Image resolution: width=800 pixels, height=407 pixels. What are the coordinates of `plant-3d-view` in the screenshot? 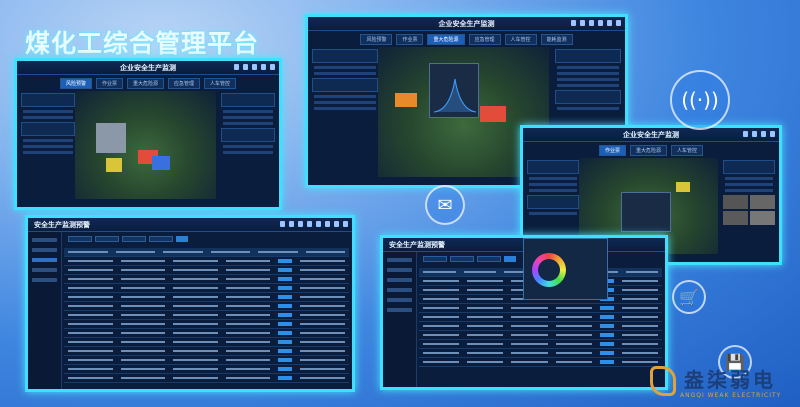 It's located at (145, 145).